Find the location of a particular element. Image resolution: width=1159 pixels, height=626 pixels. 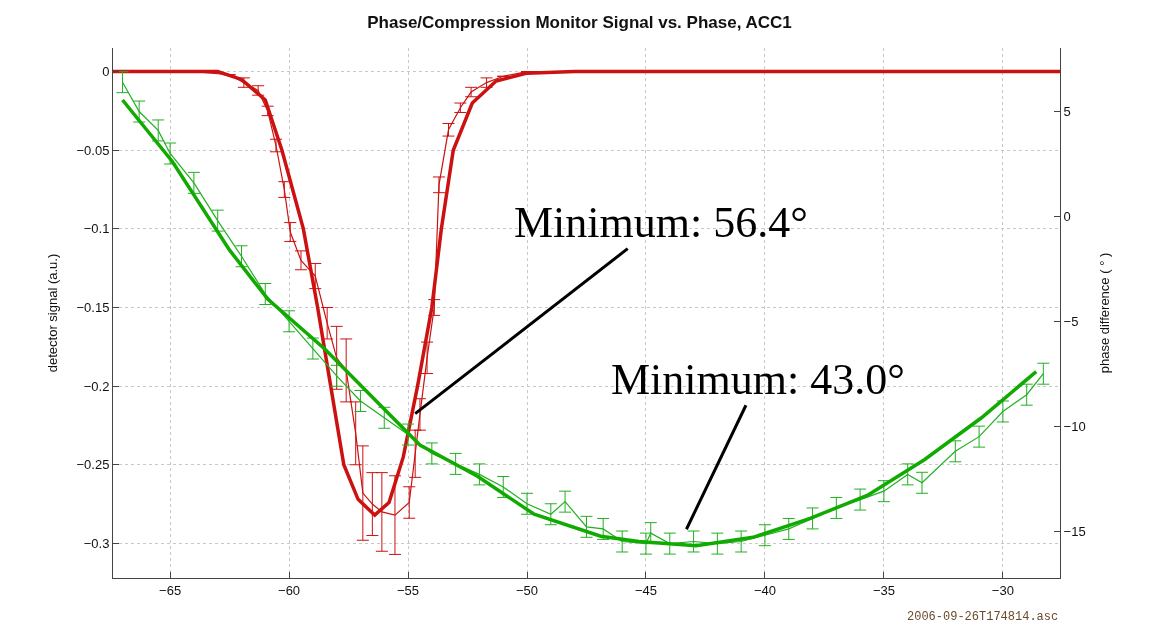

x-tick-label: −45 is located at coordinates (646, 590).